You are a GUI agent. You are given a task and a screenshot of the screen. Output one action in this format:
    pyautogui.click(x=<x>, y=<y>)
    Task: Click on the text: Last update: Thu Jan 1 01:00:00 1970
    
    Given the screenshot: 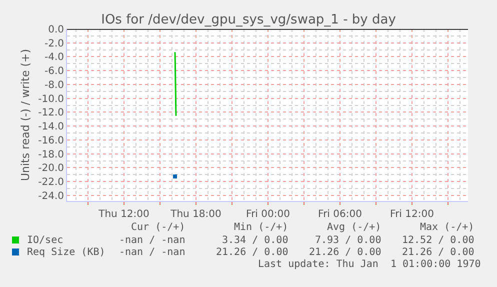 What is the action you would take?
    pyautogui.click(x=369, y=264)
    